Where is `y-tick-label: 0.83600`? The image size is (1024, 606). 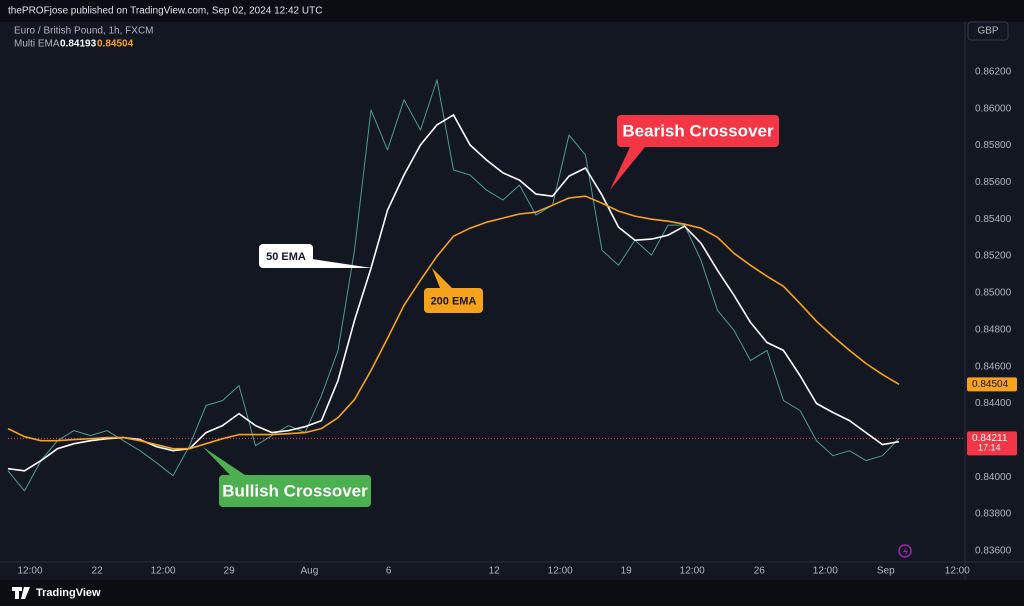 y-tick-label: 0.83600 is located at coordinates (993, 551).